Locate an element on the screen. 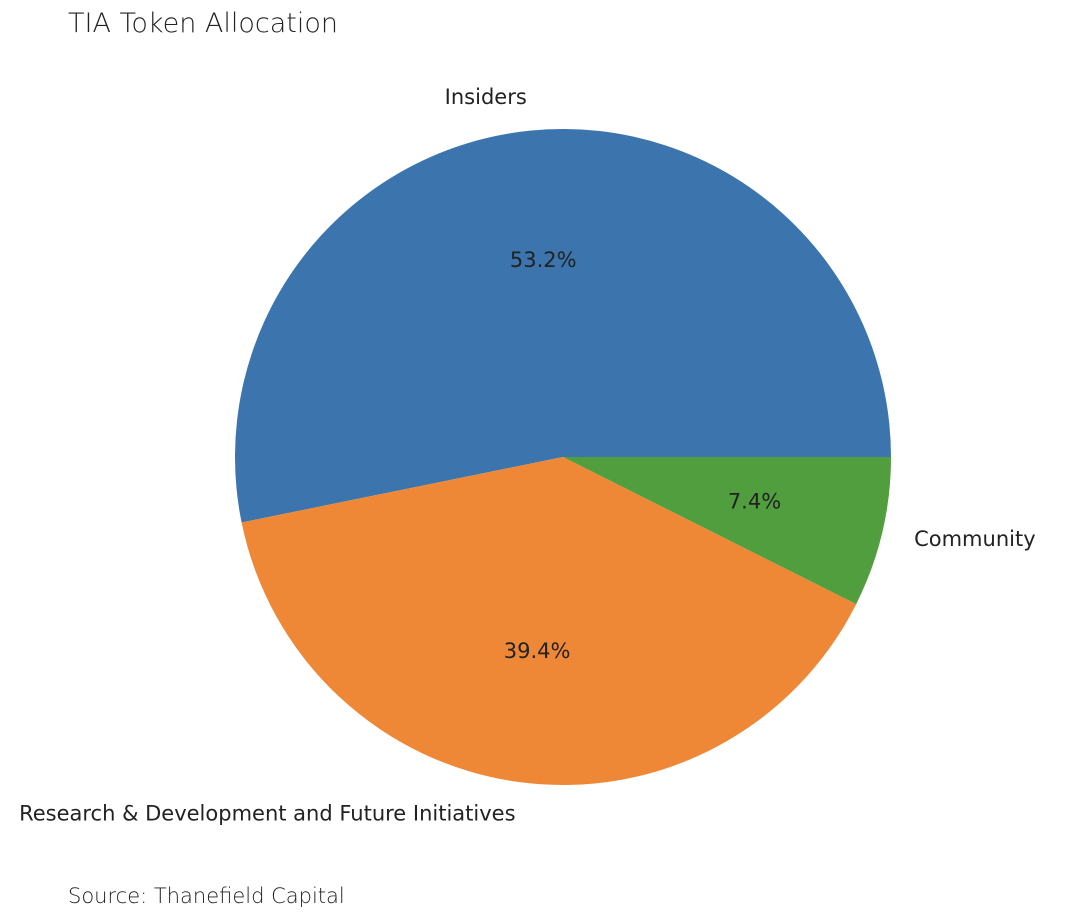 The width and height of the screenshot is (1080, 920). chart-title: TIA Token Allocation is located at coordinates (203, 23).